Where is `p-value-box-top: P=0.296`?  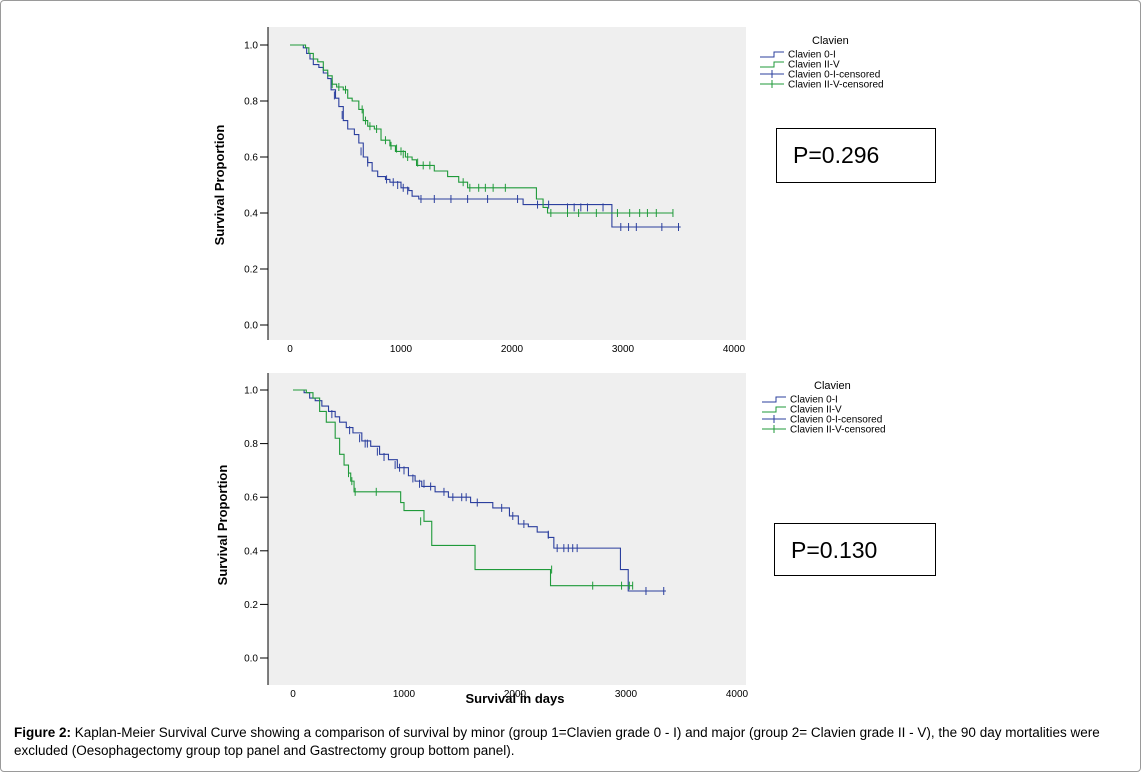 p-value-box-top: P=0.296 is located at coordinates (856, 155).